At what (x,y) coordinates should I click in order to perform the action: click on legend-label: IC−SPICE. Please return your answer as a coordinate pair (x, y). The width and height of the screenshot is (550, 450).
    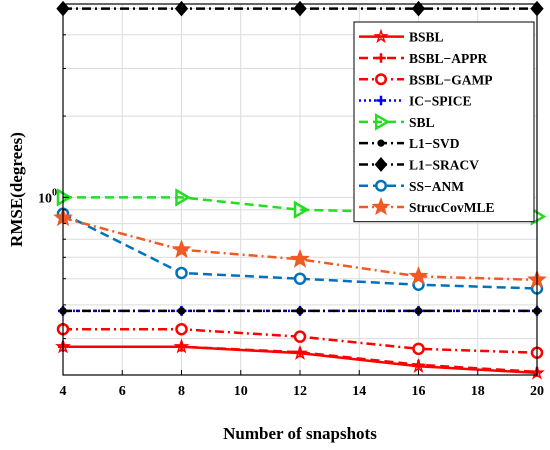
    Looking at the image, I should click on (440, 101).